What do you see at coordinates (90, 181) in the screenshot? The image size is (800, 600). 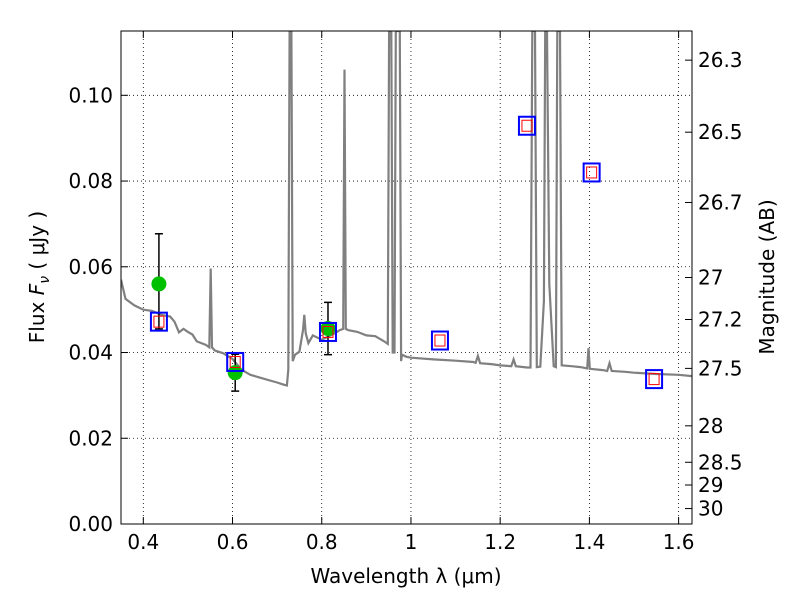 I see `y-tick-label: 0.08` at bounding box center [90, 181].